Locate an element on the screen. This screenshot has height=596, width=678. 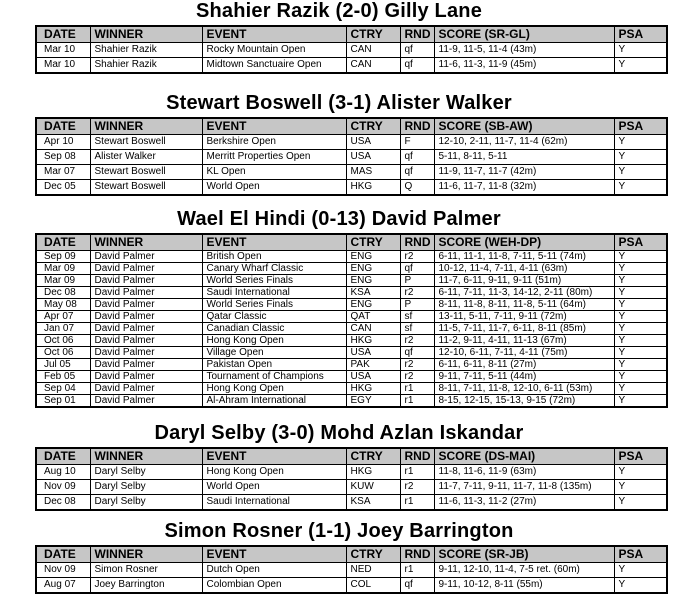
cell-score: 11-2, 9-11, 4-11, 11-13 (67m) is located at coordinates (524, 340).